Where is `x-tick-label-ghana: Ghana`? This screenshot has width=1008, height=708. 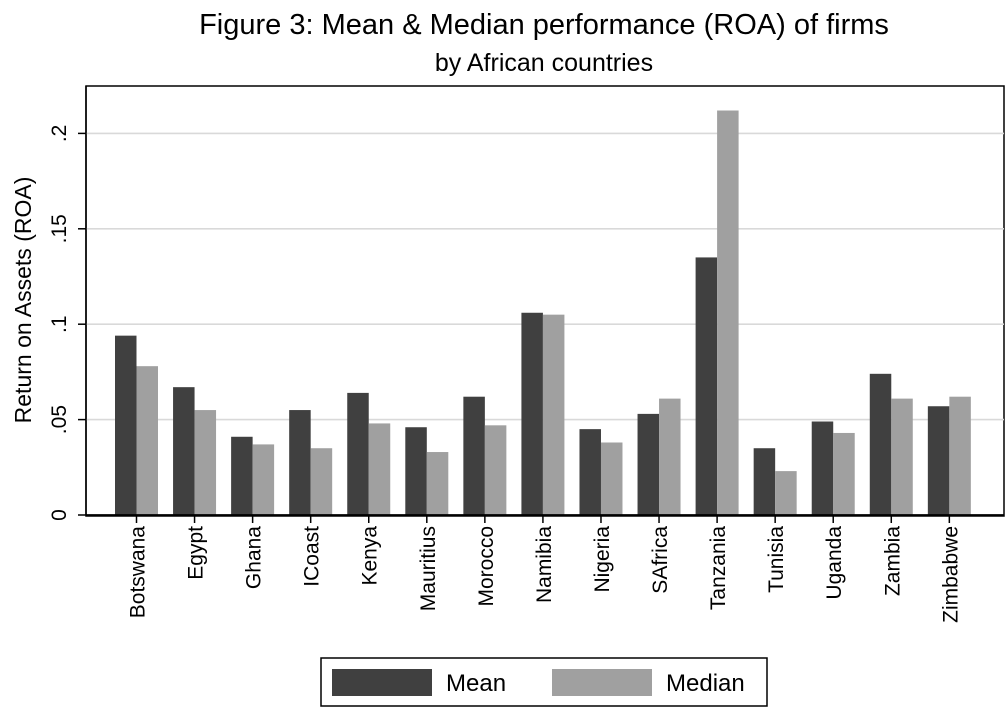 x-tick-label-ghana: Ghana is located at coordinates (254, 557).